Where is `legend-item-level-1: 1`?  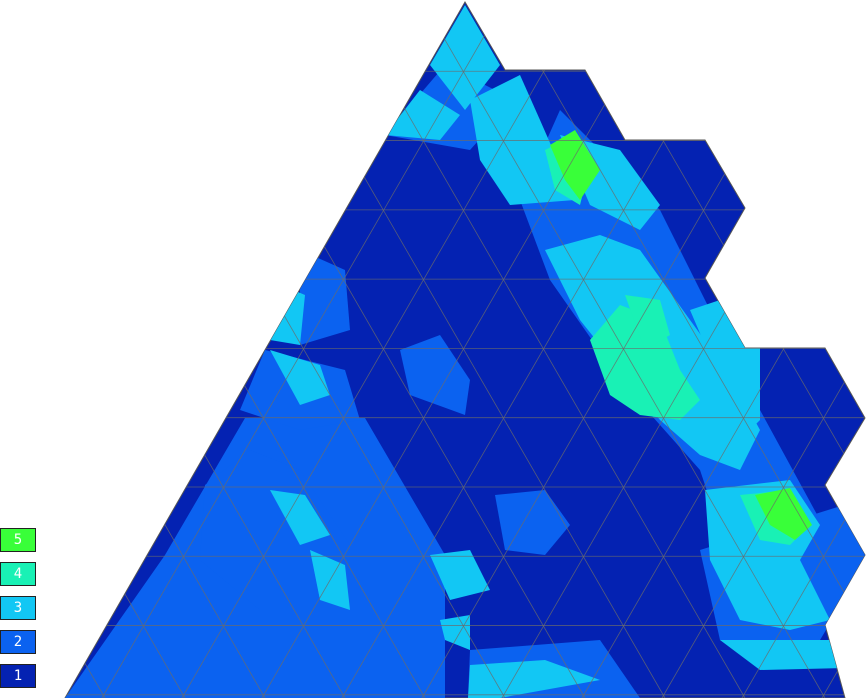 legend-item-level-1: 1 is located at coordinates (18, 676).